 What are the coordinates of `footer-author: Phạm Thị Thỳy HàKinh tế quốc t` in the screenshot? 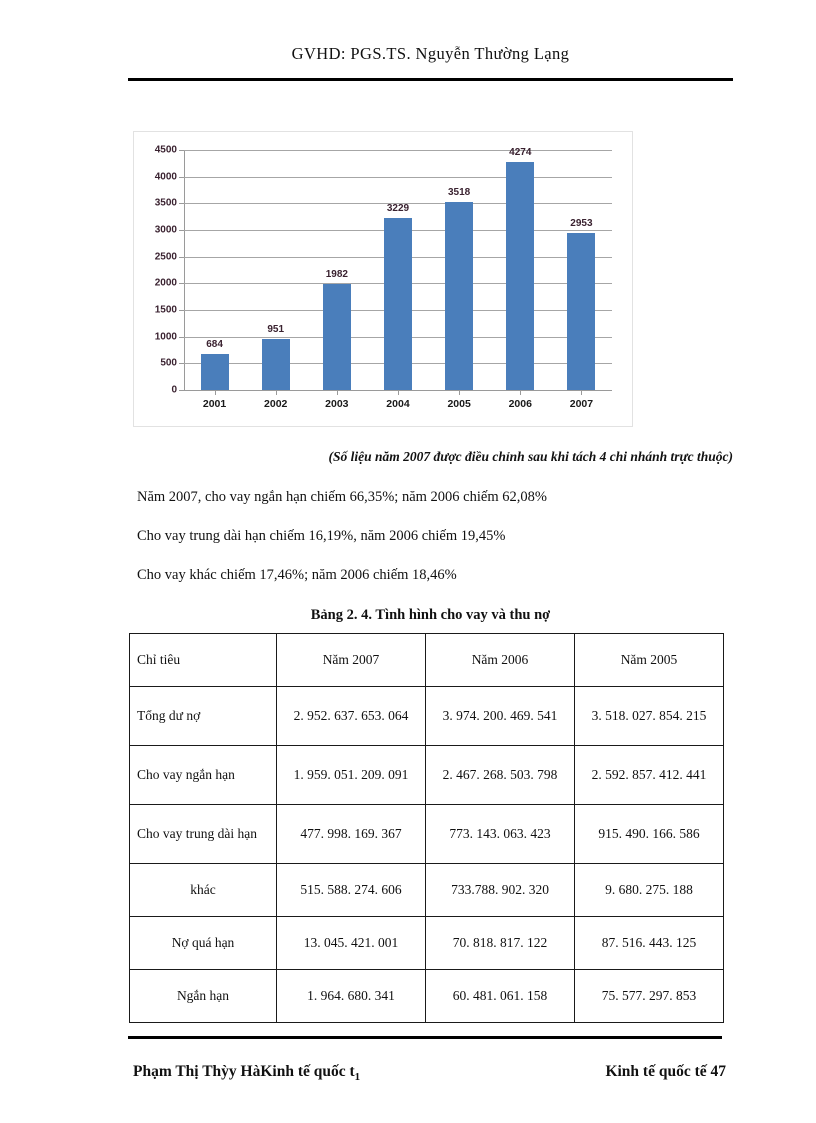 It's located at (244, 1071).